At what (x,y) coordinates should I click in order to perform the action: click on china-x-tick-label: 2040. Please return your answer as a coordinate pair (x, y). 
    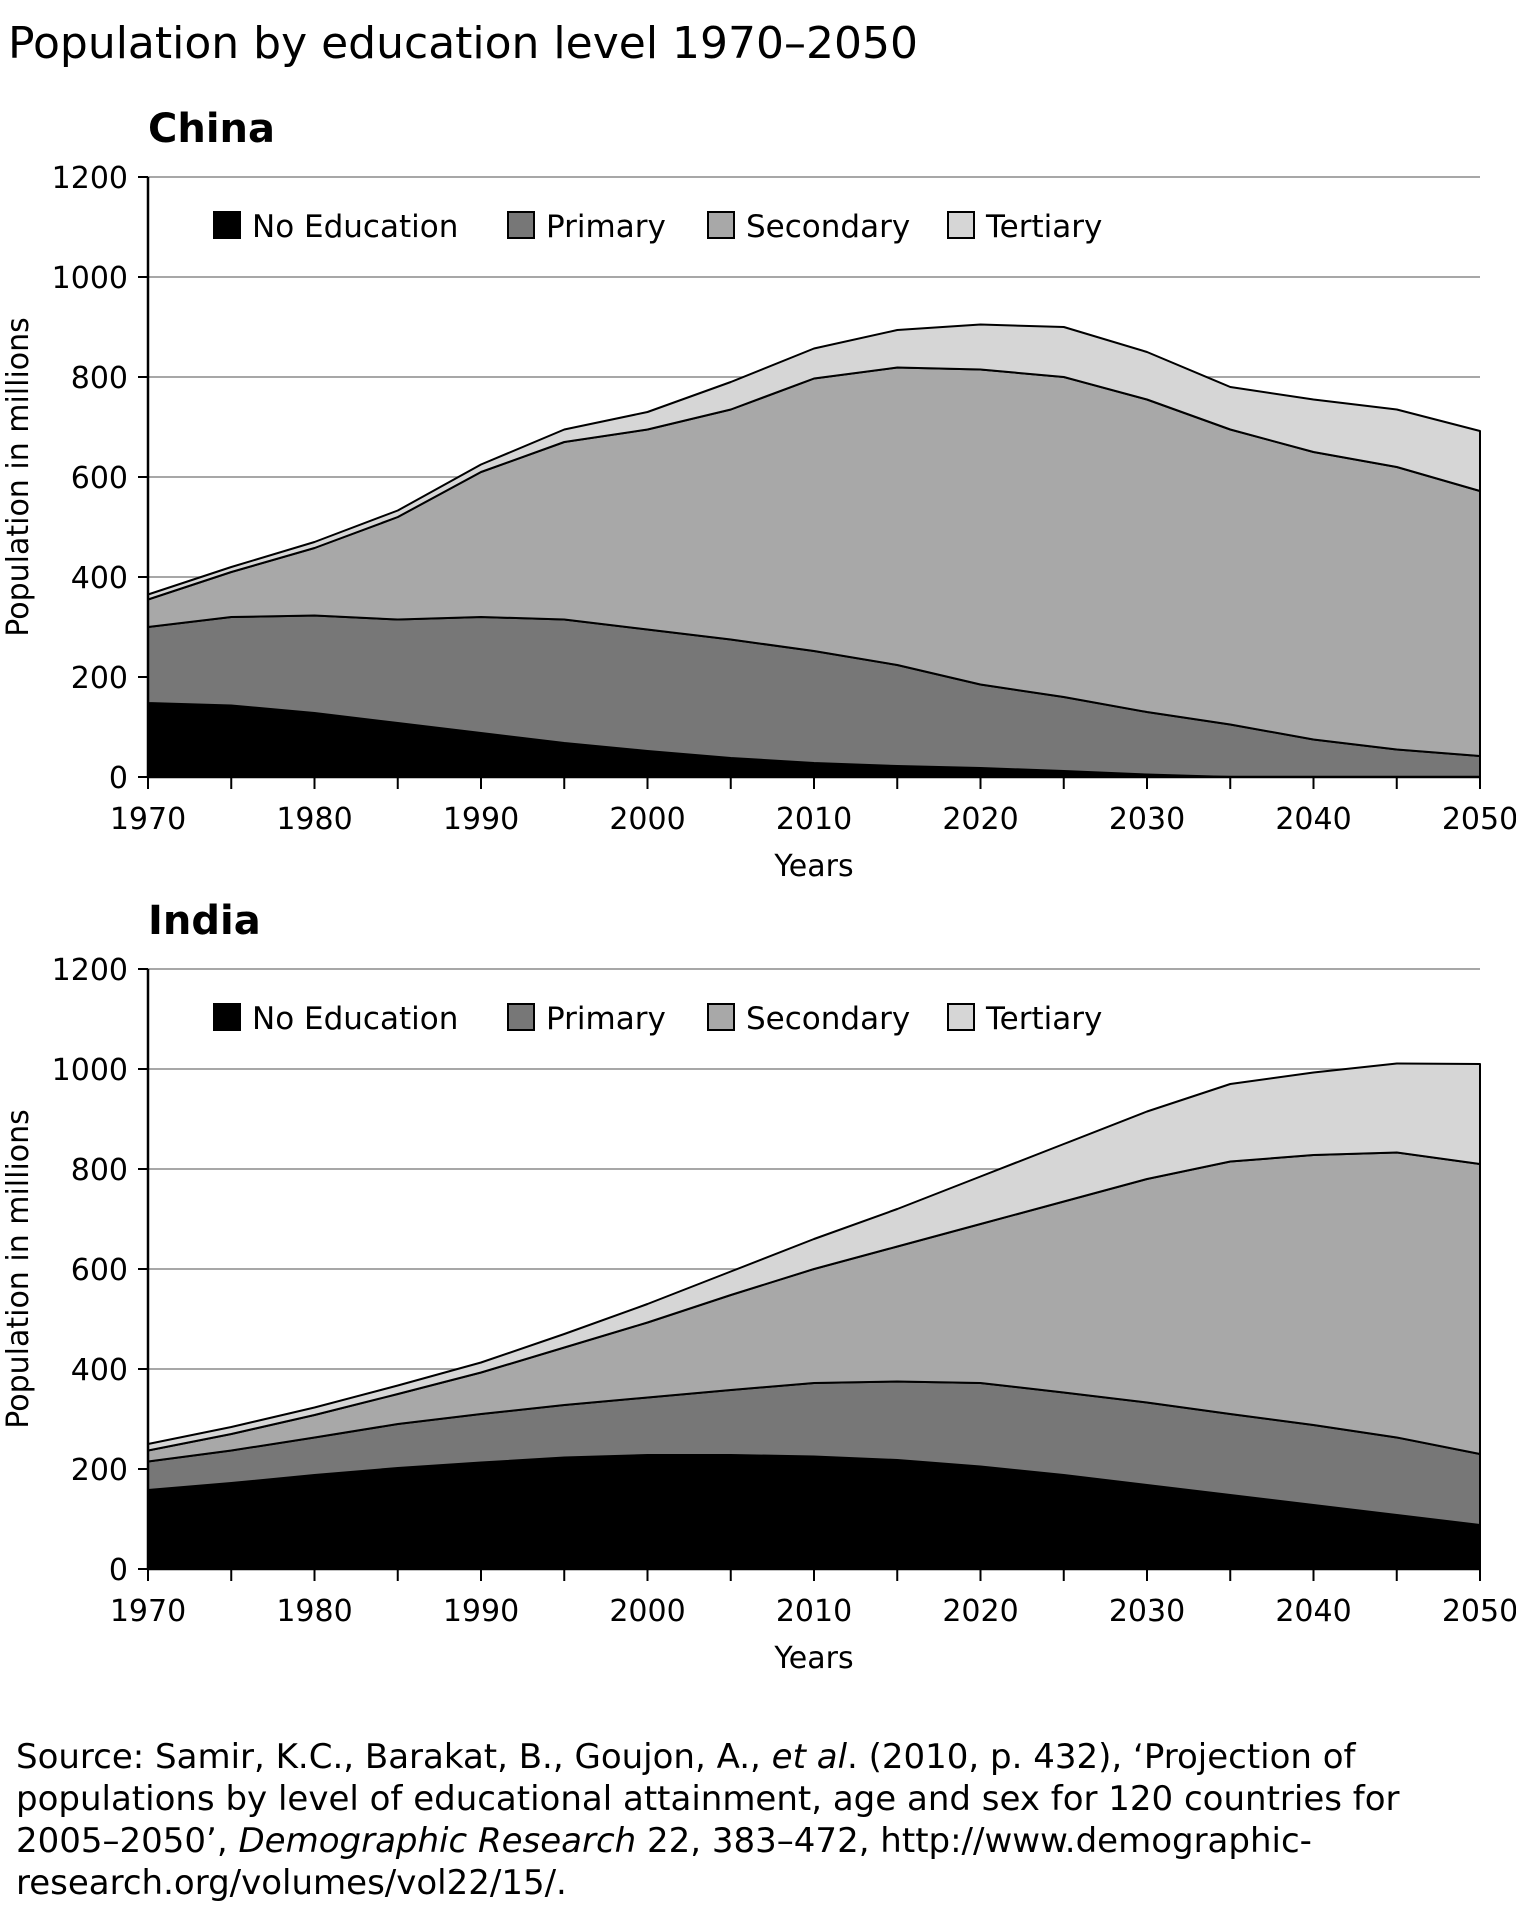
    Looking at the image, I should click on (1313, 819).